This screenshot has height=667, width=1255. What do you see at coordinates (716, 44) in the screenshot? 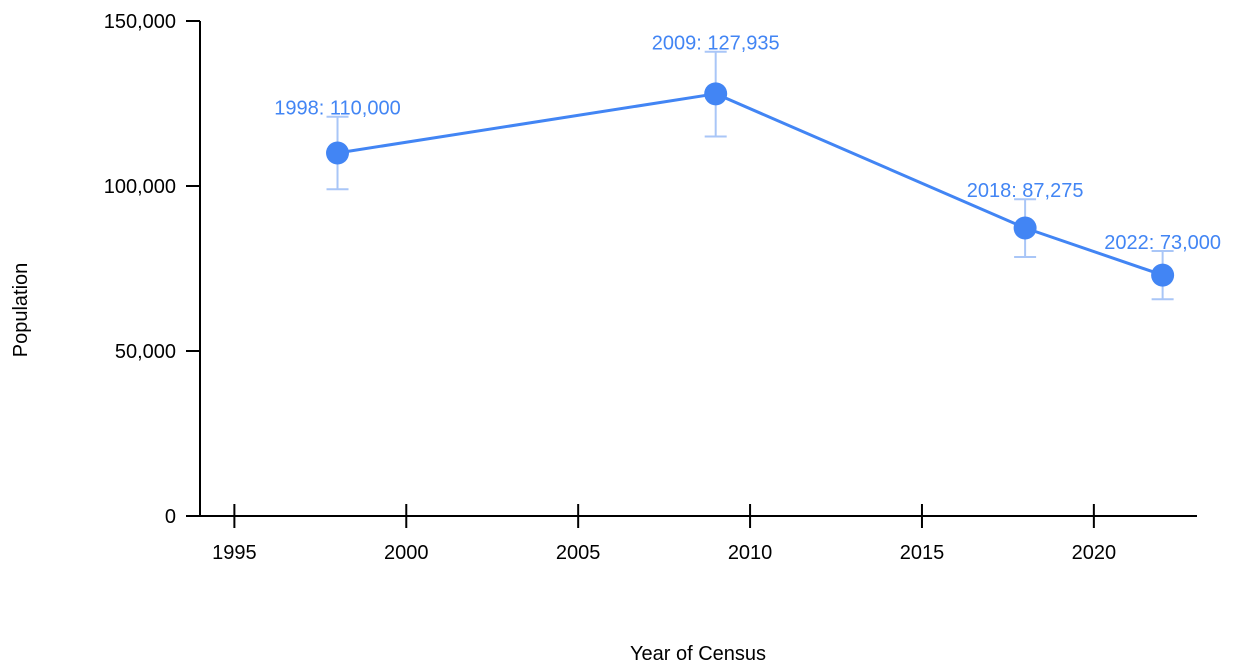
I see `data-label: 2009: 127,935` at bounding box center [716, 44].